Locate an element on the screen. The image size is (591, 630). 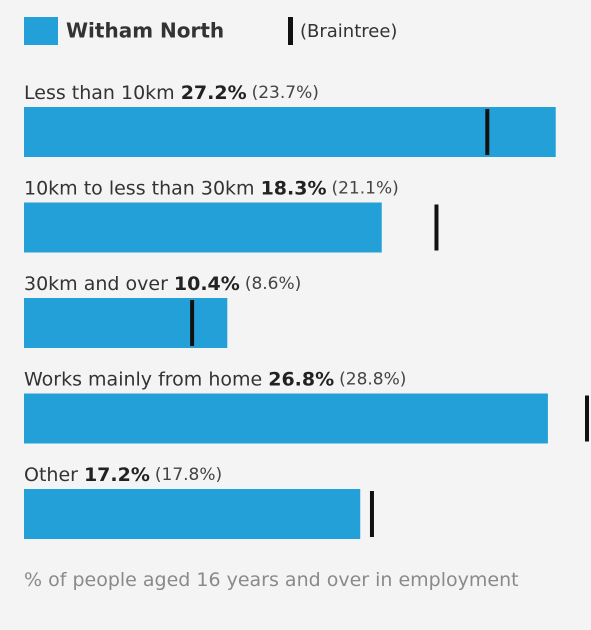
value-label: 18.3% is located at coordinates (294, 188).